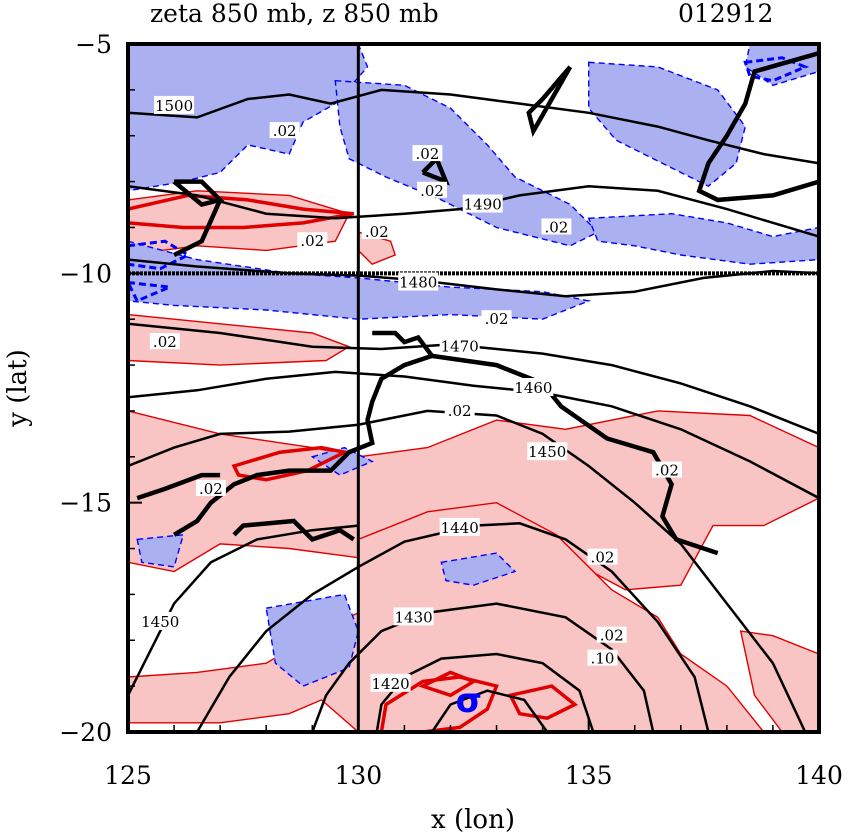 This screenshot has height=840, width=848. I want to click on height-contour-label: 1470, so click(460, 347).